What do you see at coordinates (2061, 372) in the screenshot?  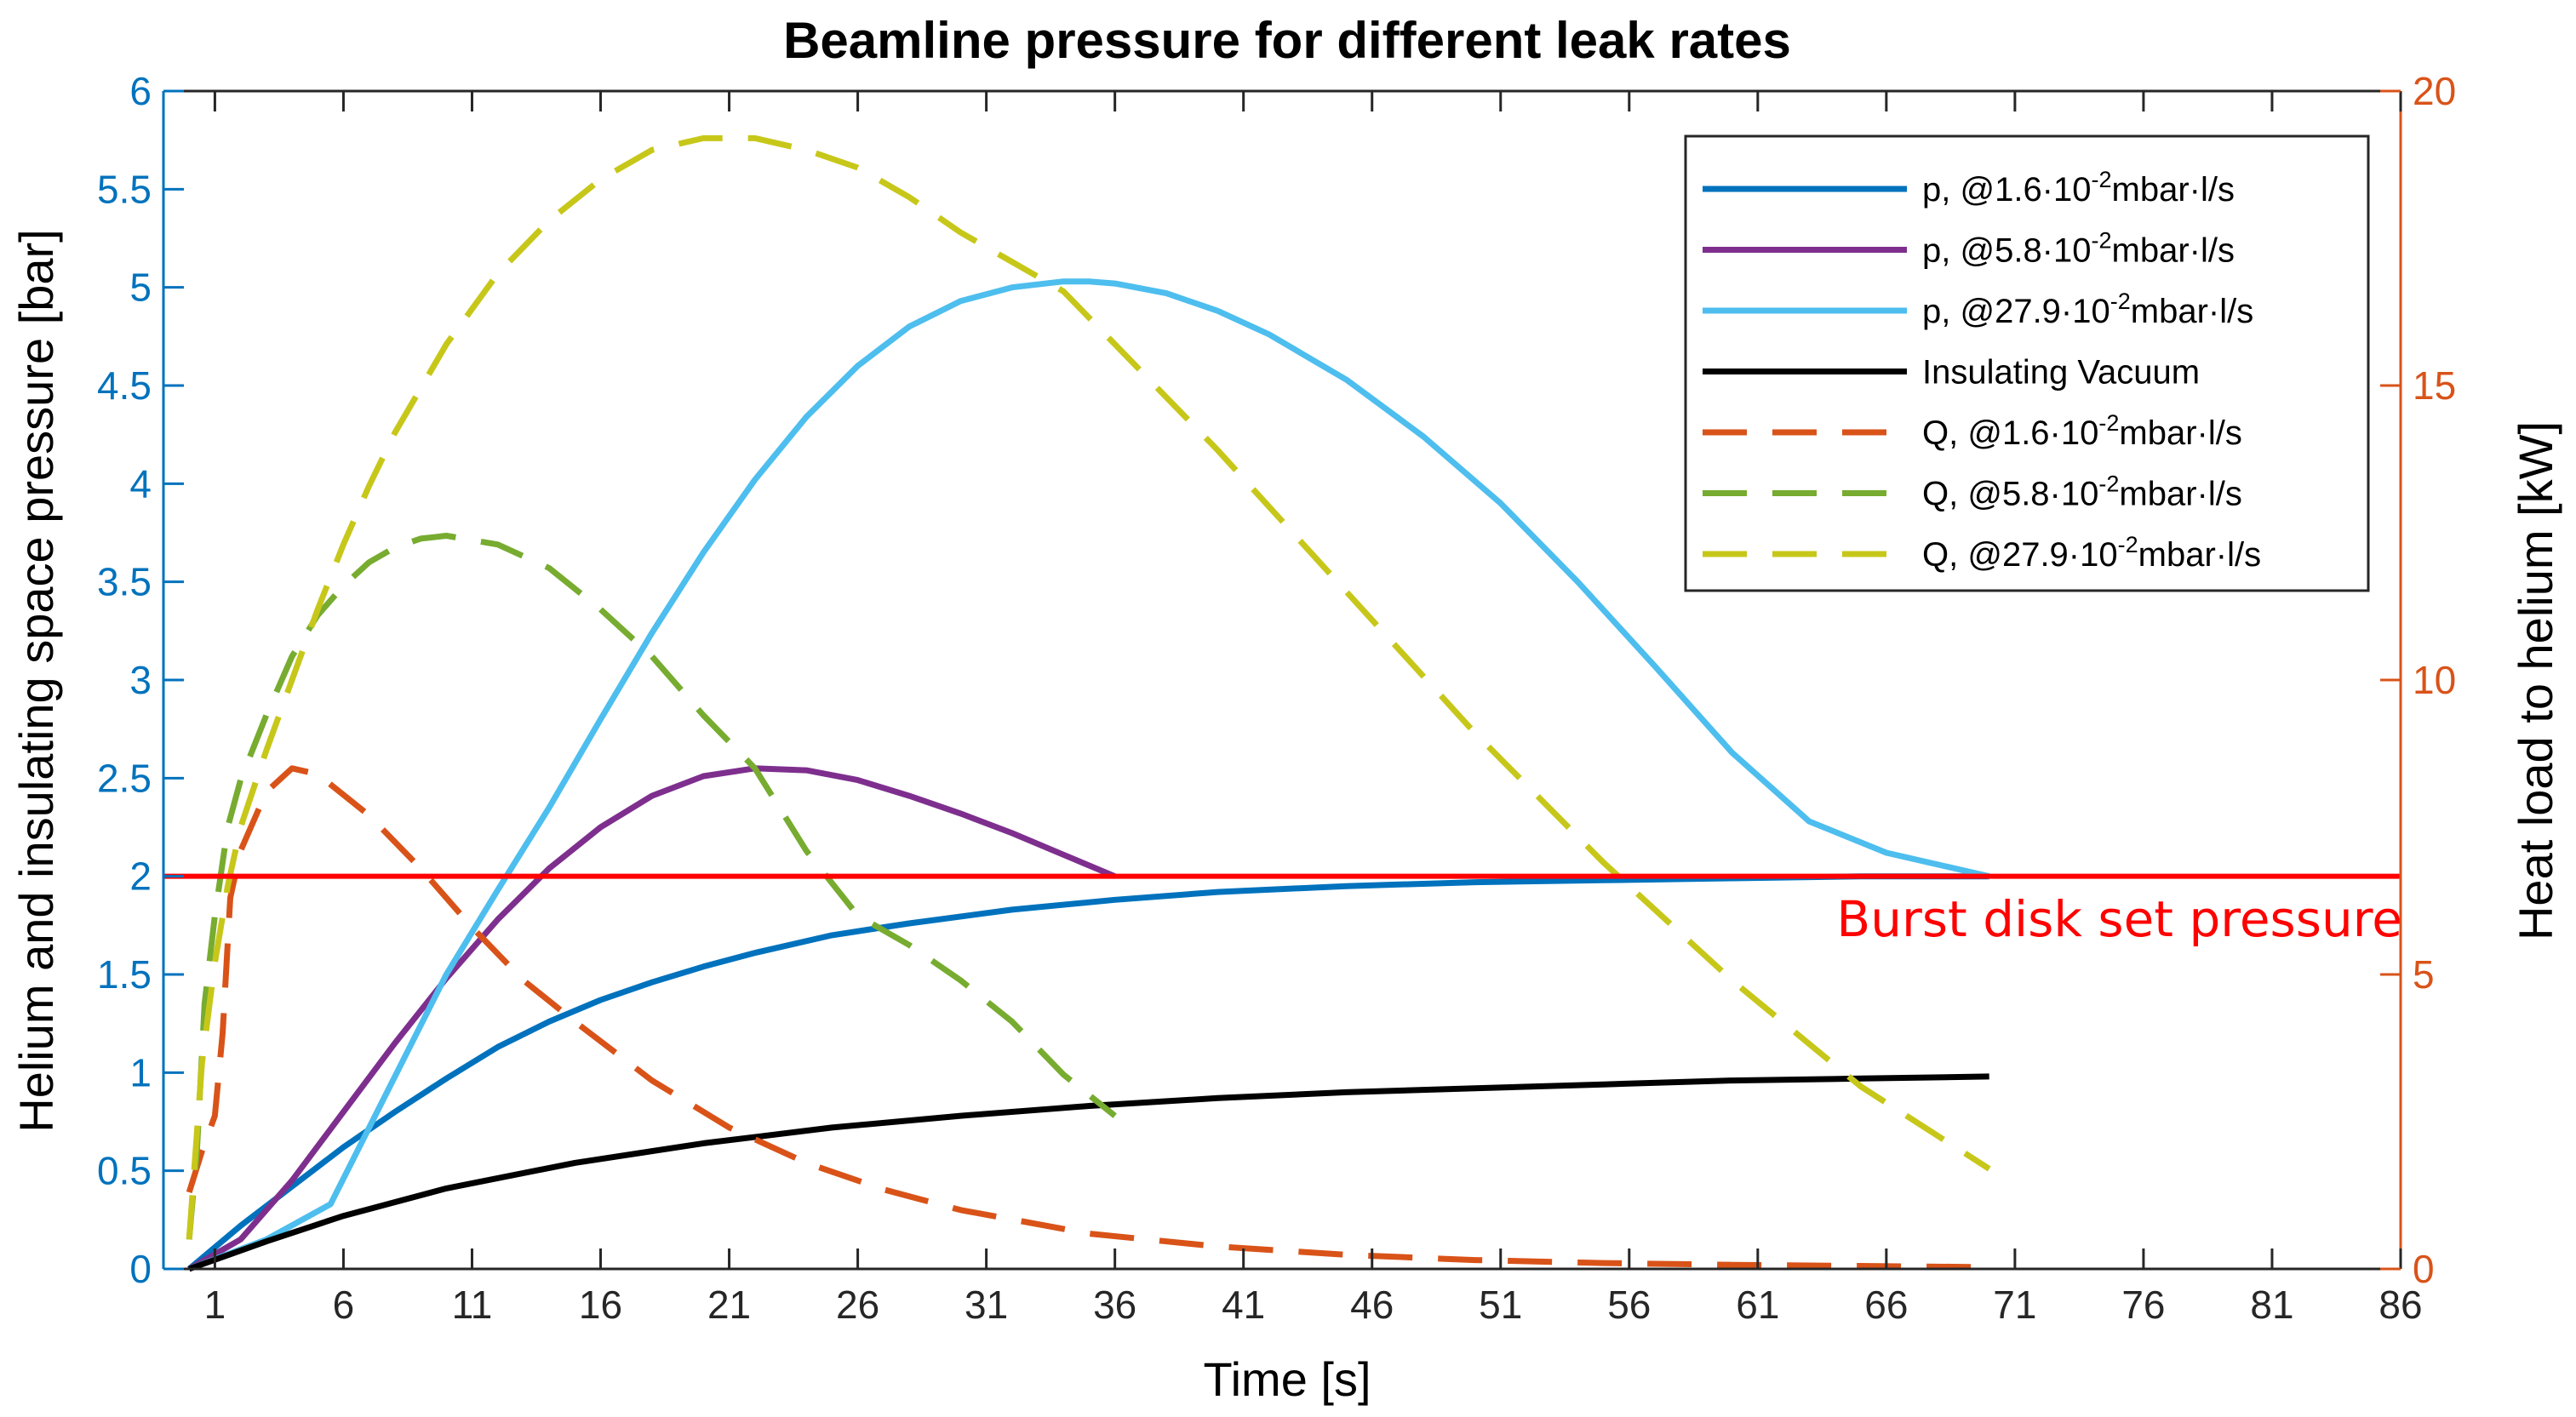 I see `legend-label-4: Insulating Vacuum` at bounding box center [2061, 372].